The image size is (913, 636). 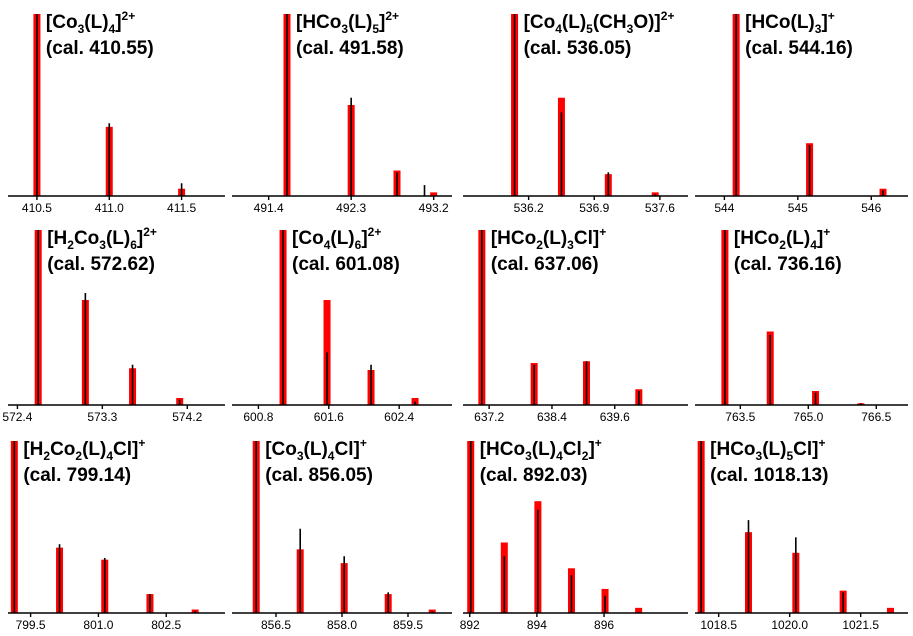 What do you see at coordinates (269, 208) in the screenshot?
I see `x-tick-label: 491.4` at bounding box center [269, 208].